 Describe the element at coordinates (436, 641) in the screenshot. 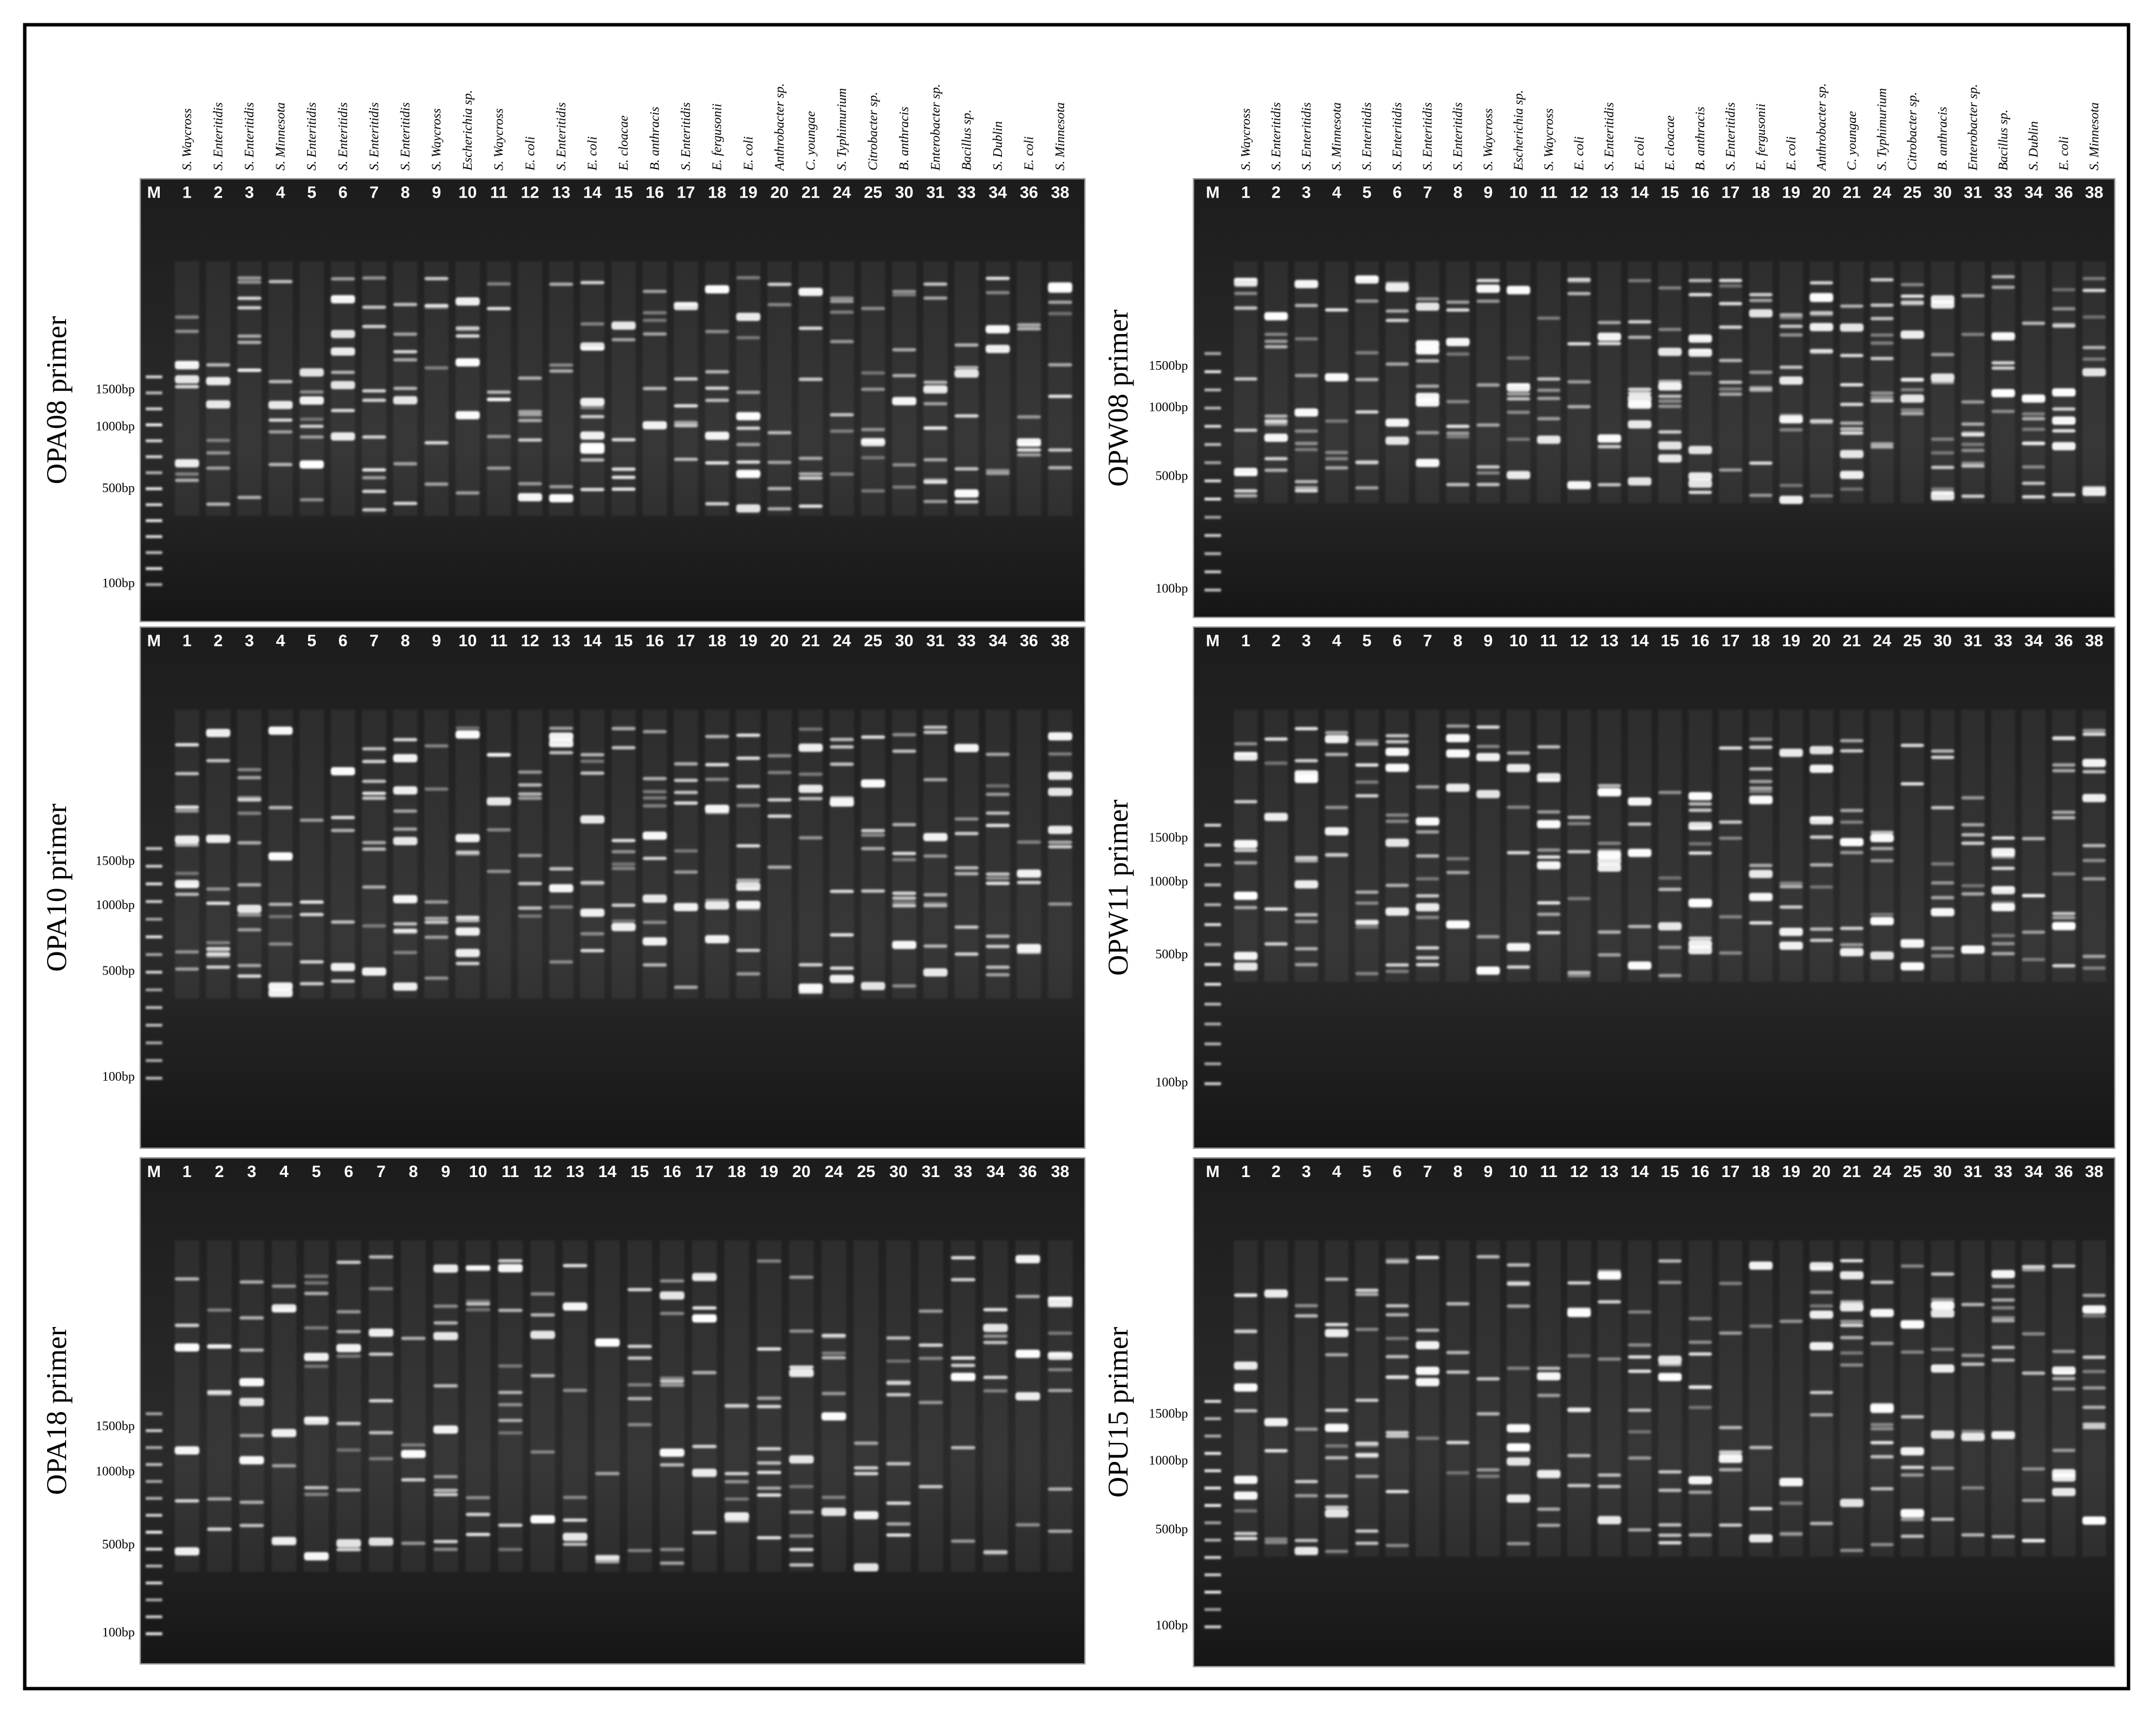

I see `lane-label: 9` at that location.